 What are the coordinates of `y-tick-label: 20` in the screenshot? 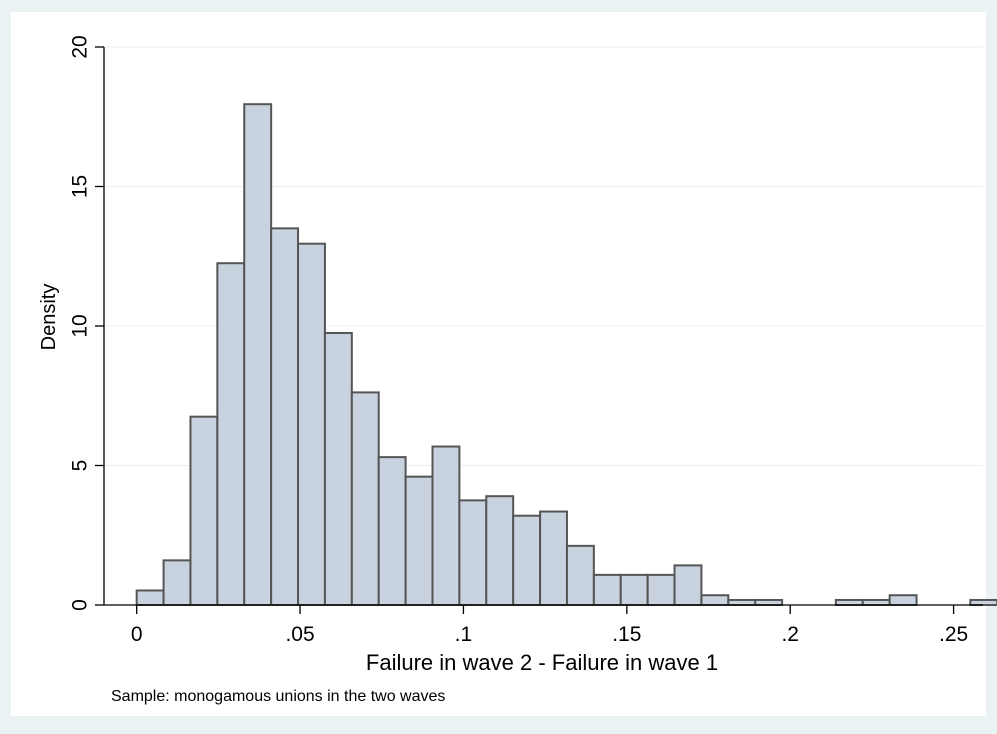 It's located at (80, 46).